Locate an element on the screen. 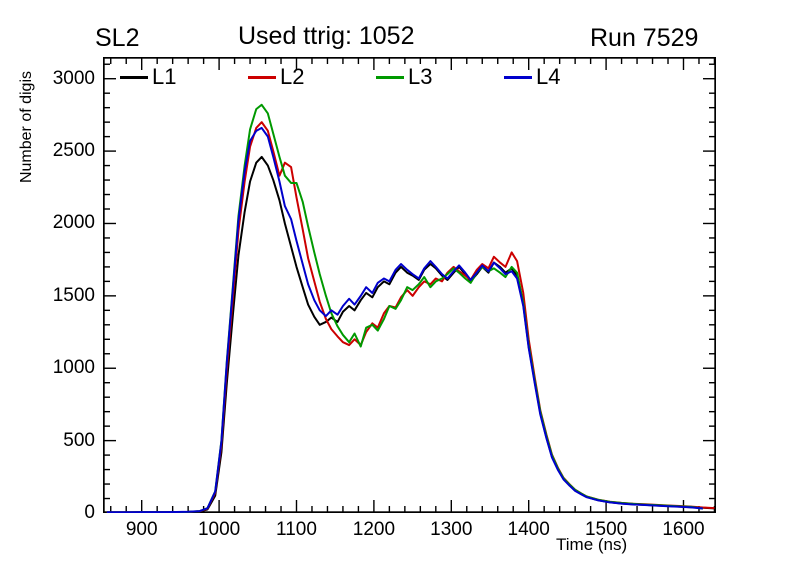 This screenshot has width=796, height=572. y-tick-2500: 2500 is located at coordinates (73, 151).